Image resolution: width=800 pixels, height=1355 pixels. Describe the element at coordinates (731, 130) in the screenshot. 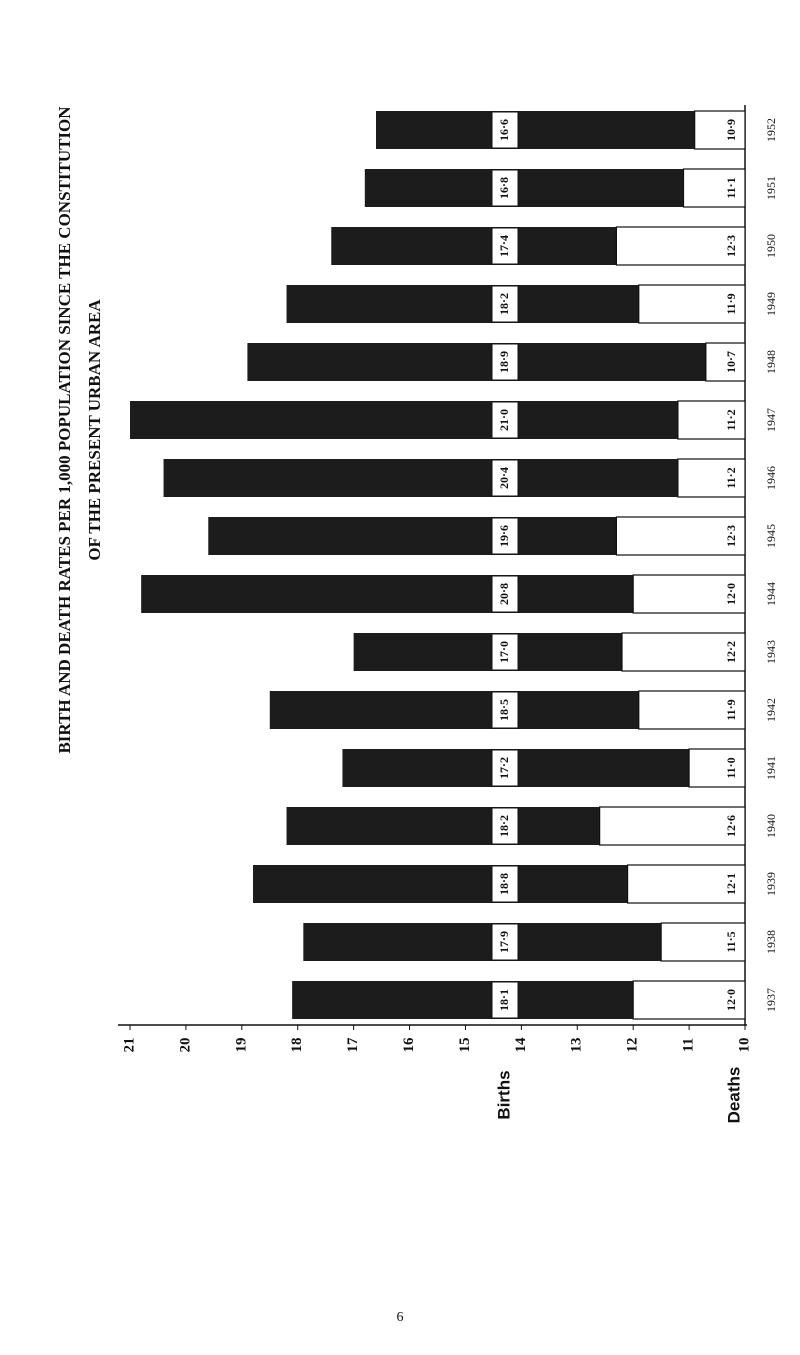

I see `death-value-label: 10·9` at that location.